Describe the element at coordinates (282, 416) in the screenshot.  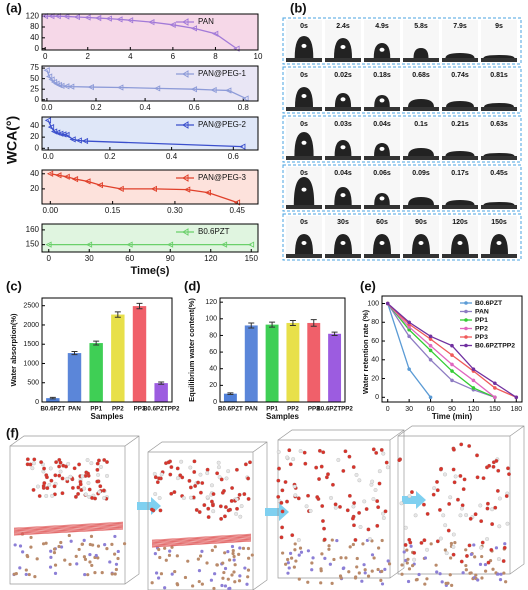
I see `x-axis-label: Samples` at that location.